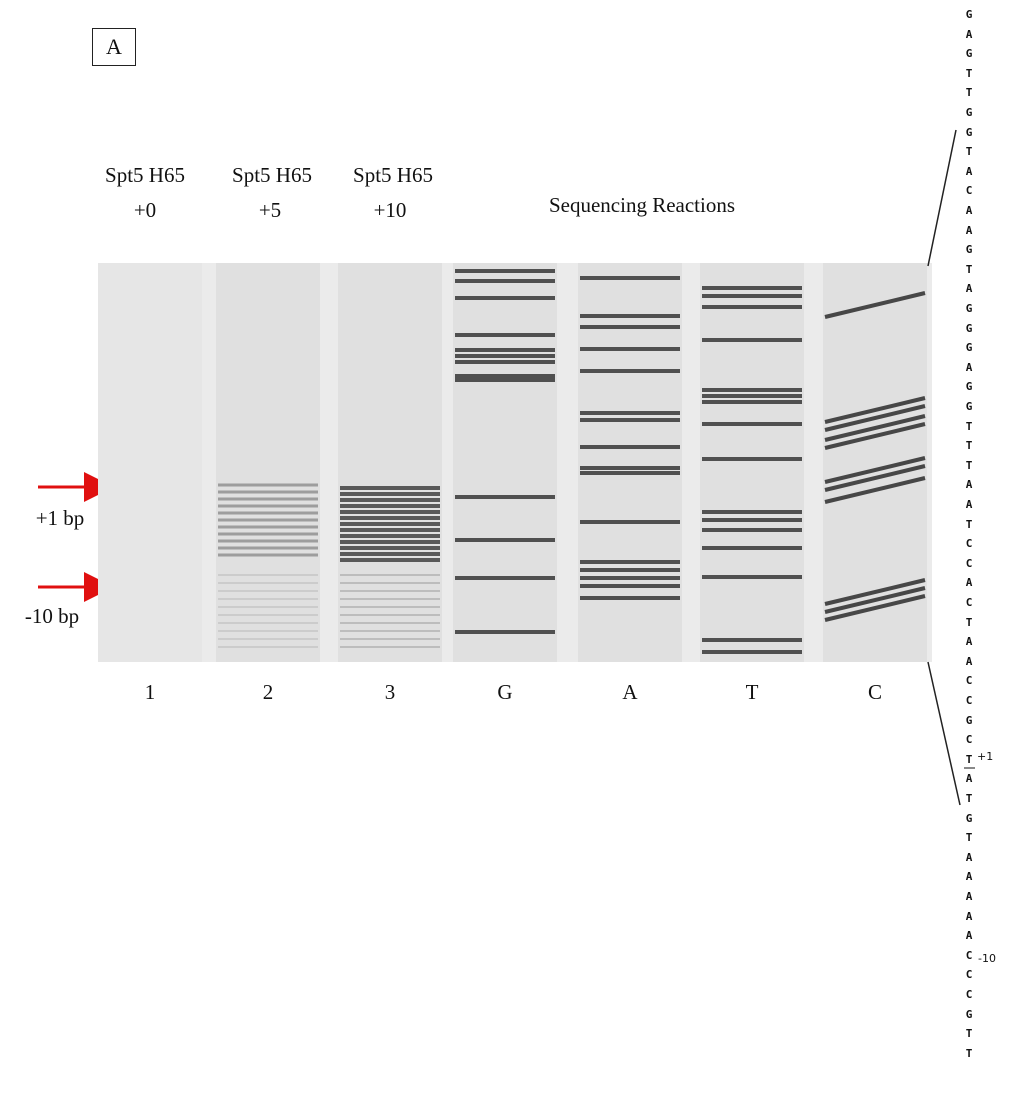 The width and height of the screenshot is (1029, 1114). I want to click on sequence-mark: +1, so click(985, 756).